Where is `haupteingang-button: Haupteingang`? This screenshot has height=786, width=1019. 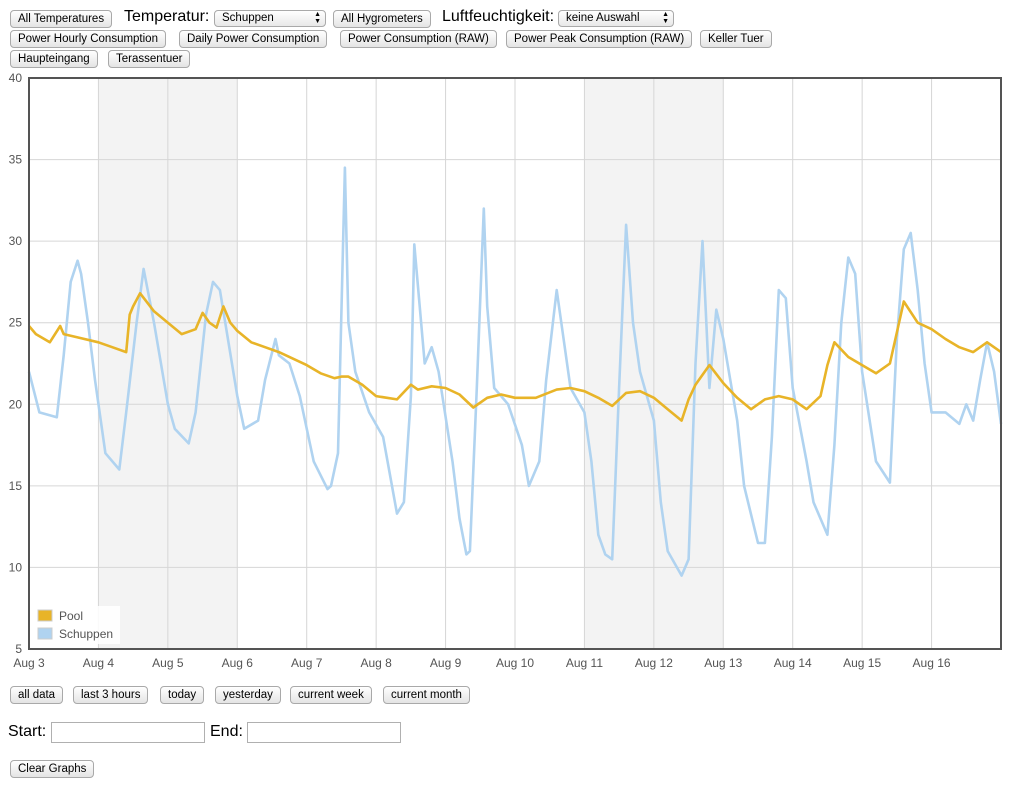
haupteingang-button: Haupteingang is located at coordinates (54, 59).